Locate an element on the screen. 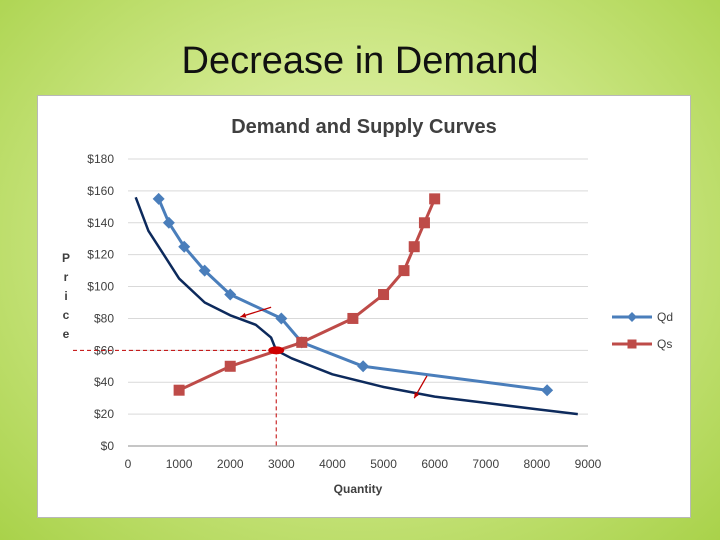 The image size is (720, 540). legend: Qd Qs is located at coordinates (642, 330).